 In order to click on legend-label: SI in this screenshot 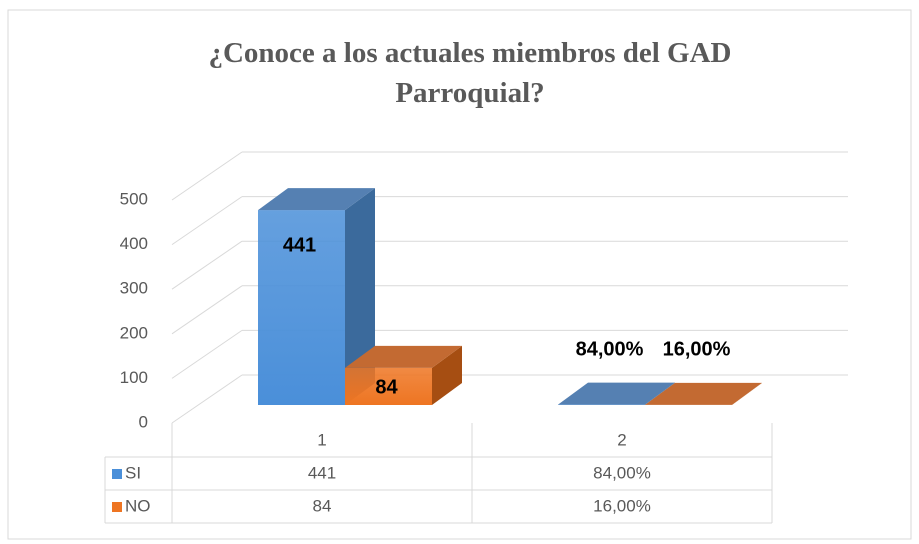, I will do `click(133, 472)`.